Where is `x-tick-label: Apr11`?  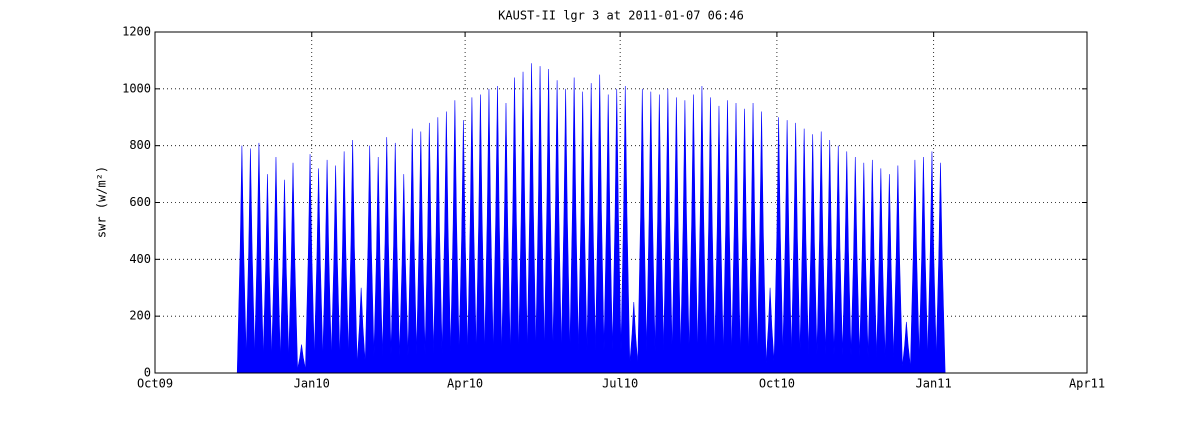 x-tick-label: Apr11 is located at coordinates (1087, 384).